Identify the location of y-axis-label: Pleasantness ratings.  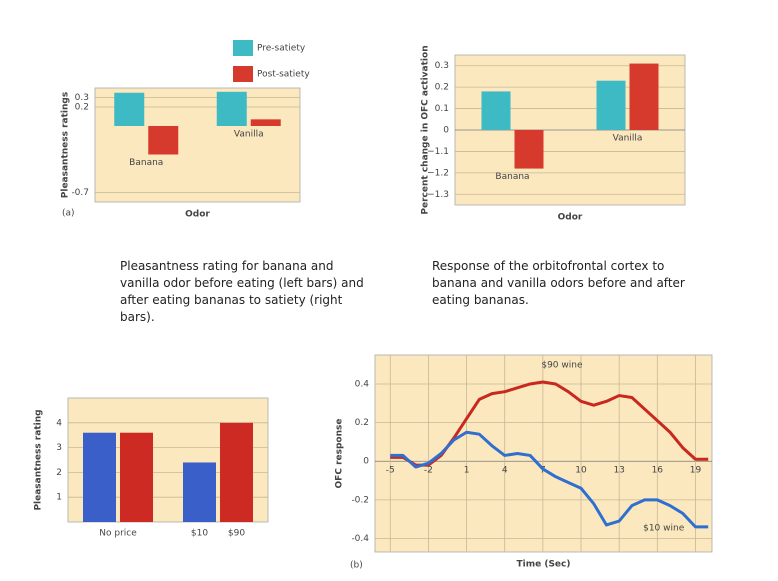
(66, 145).